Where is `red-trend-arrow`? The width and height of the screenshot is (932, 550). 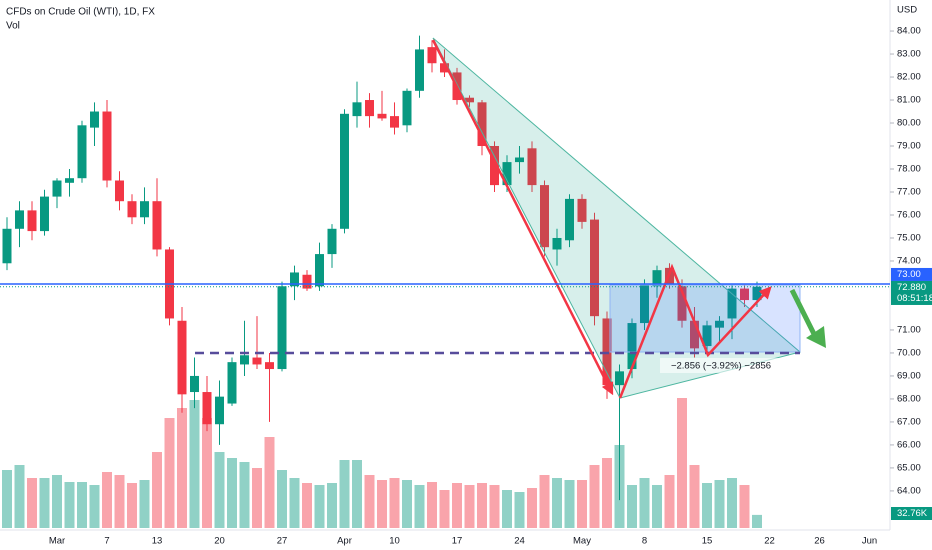 red-trend-arrow is located at coordinates (522, 217).